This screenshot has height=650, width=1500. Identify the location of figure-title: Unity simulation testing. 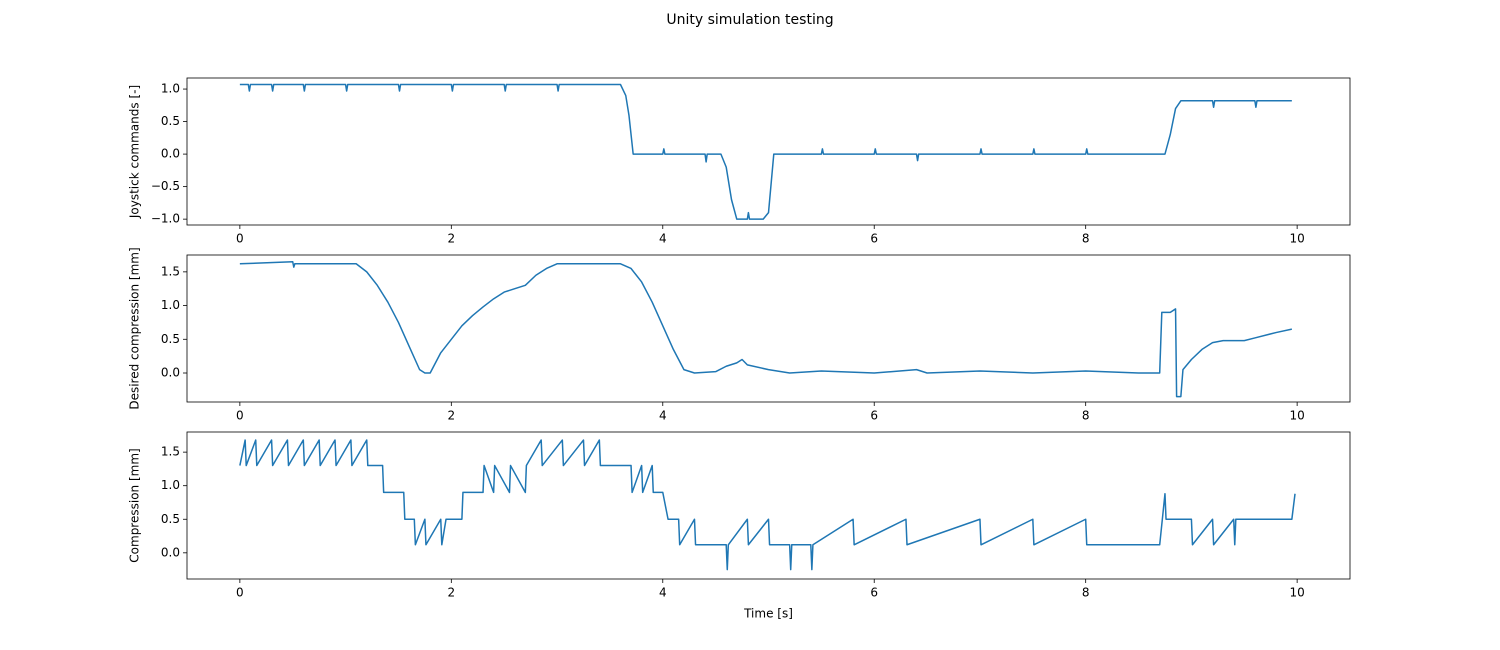
(749, 20).